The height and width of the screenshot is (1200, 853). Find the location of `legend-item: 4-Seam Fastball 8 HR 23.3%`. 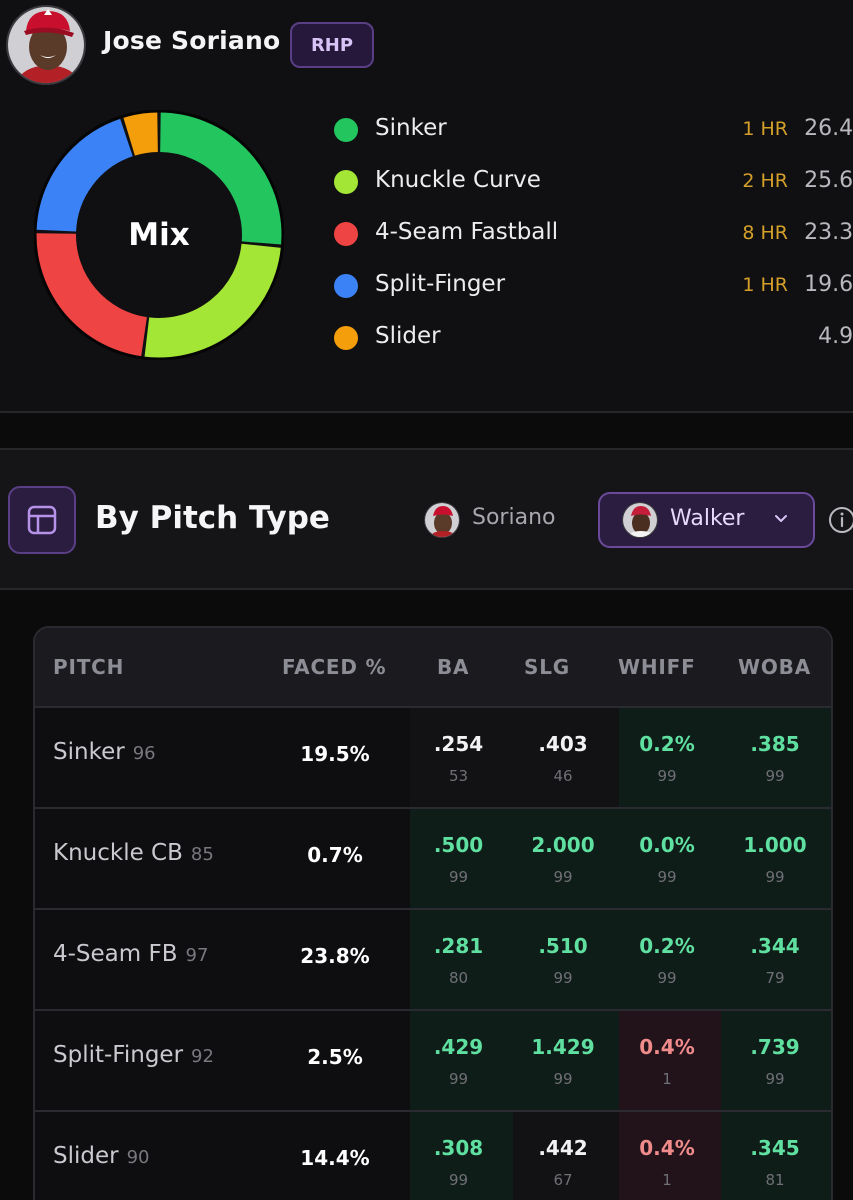

legend-item: 4-Seam Fastball 8 HR 23.3% is located at coordinates (593, 233).